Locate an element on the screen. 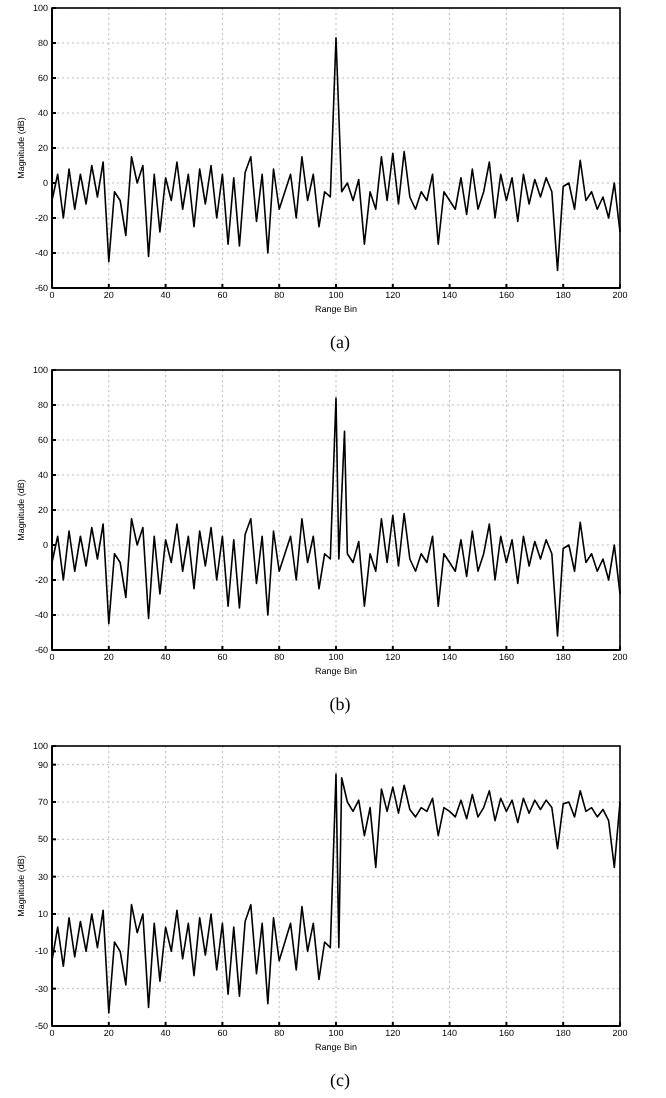 This screenshot has height=1098, width=666. text: (b) is located at coordinates (340, 704).